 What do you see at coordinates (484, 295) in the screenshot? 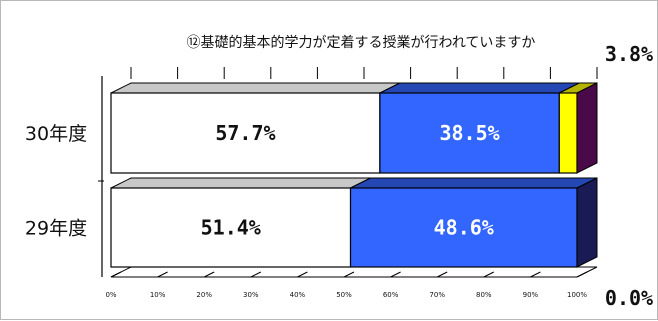
I see `x-tick-label: 80%` at bounding box center [484, 295].